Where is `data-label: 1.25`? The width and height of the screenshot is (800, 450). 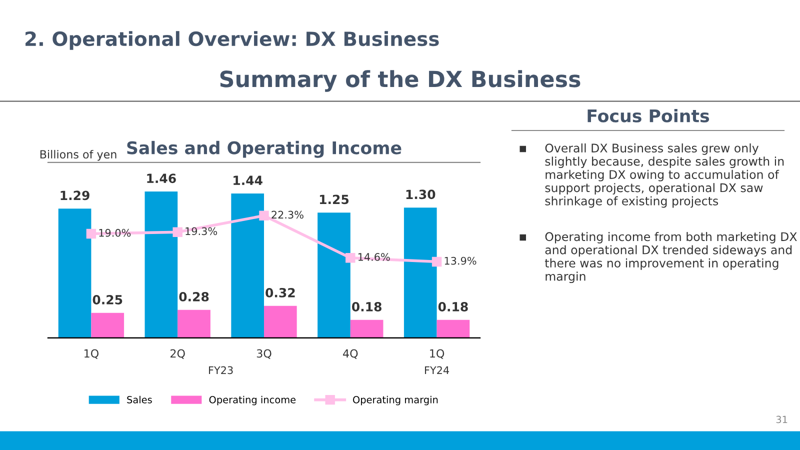 data-label: 1.25 is located at coordinates (334, 199).